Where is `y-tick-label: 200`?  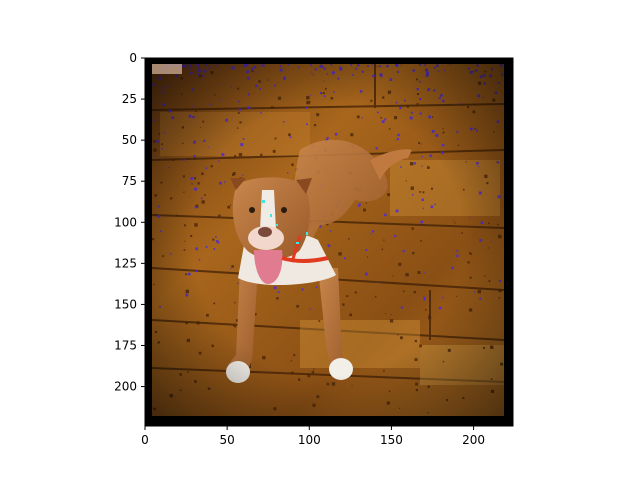
y-tick-label: 200 is located at coordinates (125, 387).